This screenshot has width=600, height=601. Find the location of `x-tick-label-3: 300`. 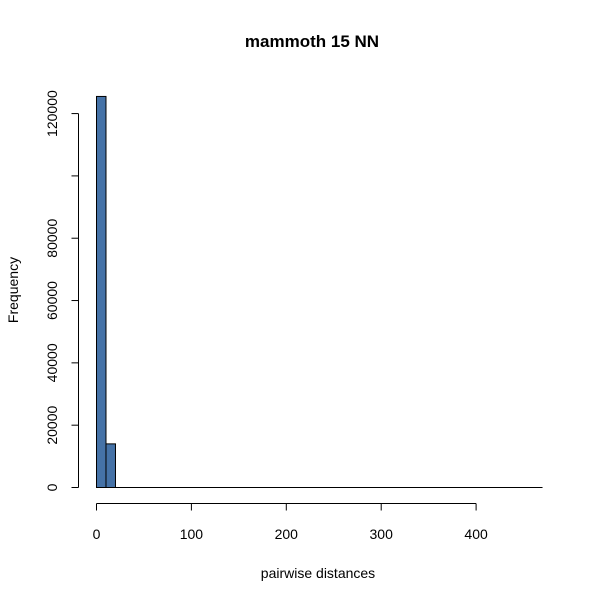

x-tick-label-3: 300 is located at coordinates (382, 534).